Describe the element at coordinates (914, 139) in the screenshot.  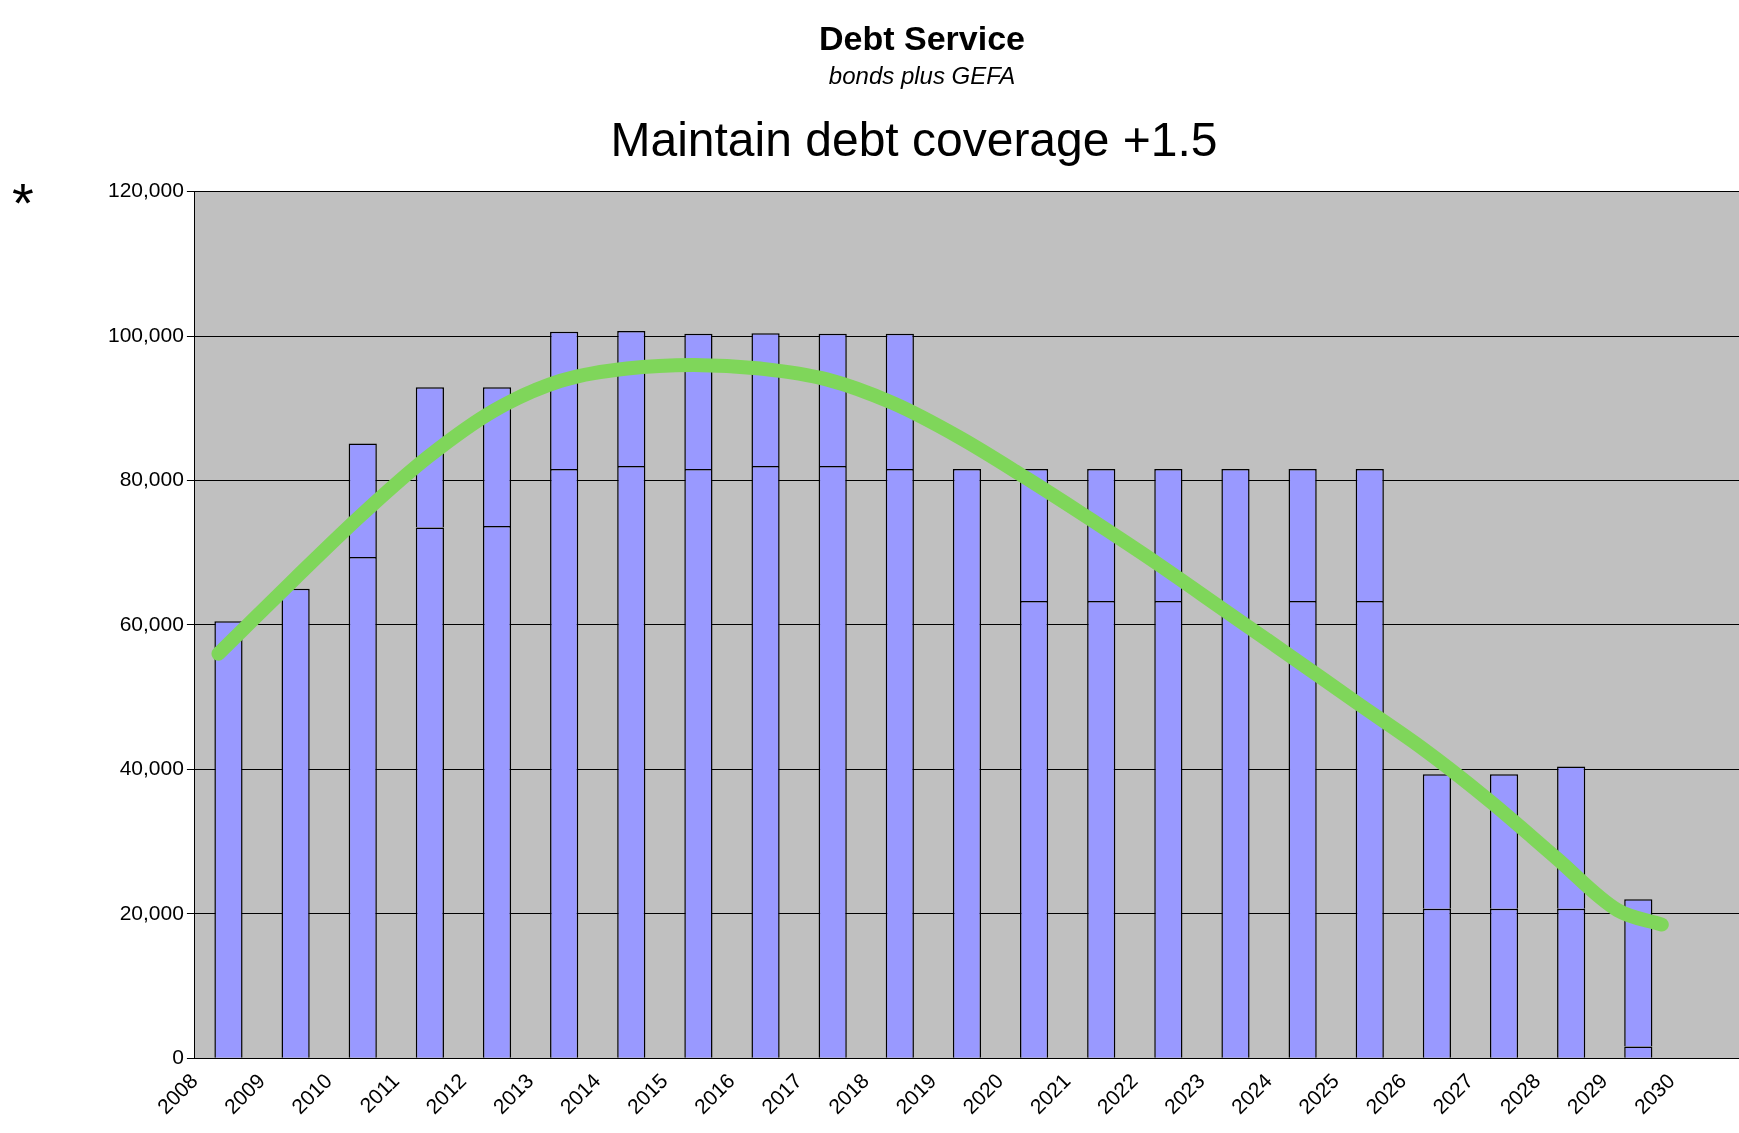
I see `text: Maintain debt coverage +1.5` at that location.